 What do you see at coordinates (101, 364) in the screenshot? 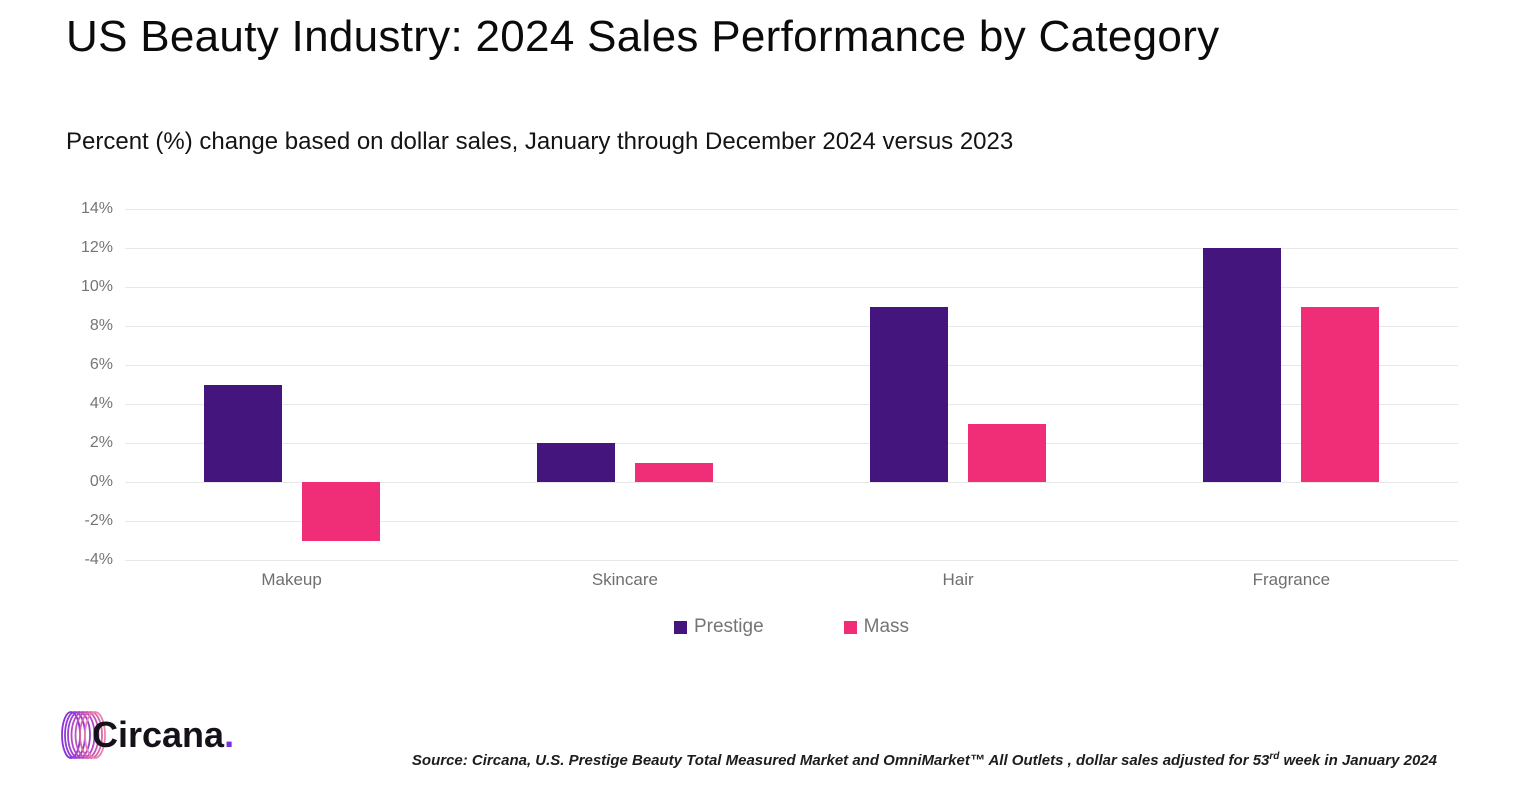
I see `y-axis-tick-6pct: 6%` at bounding box center [101, 364].